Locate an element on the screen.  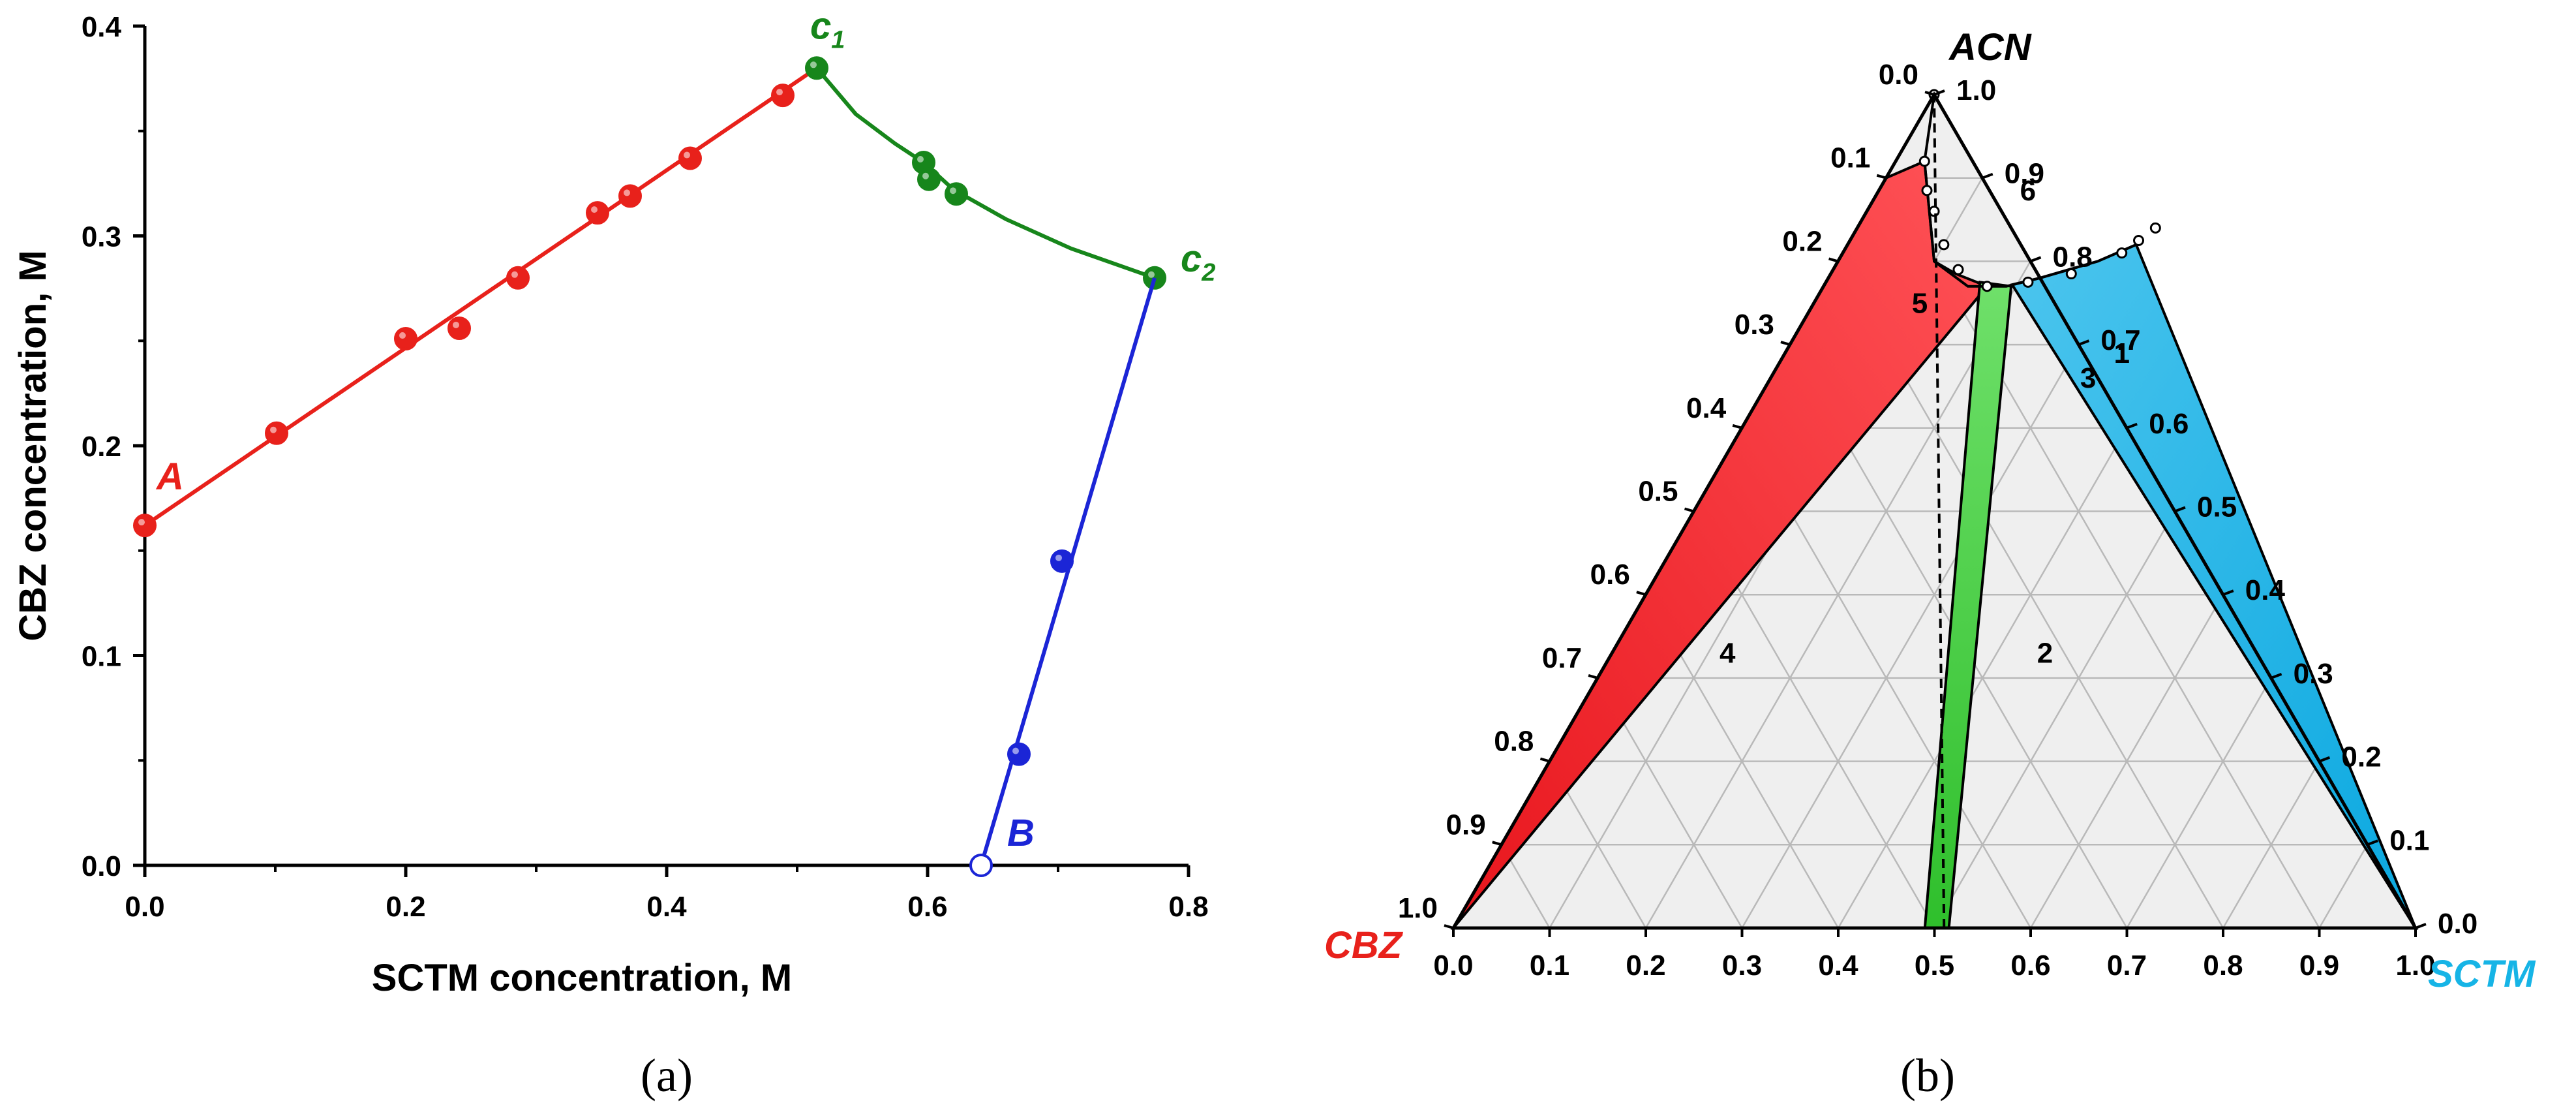
region-label-6: 6 is located at coordinates (2028, 191).